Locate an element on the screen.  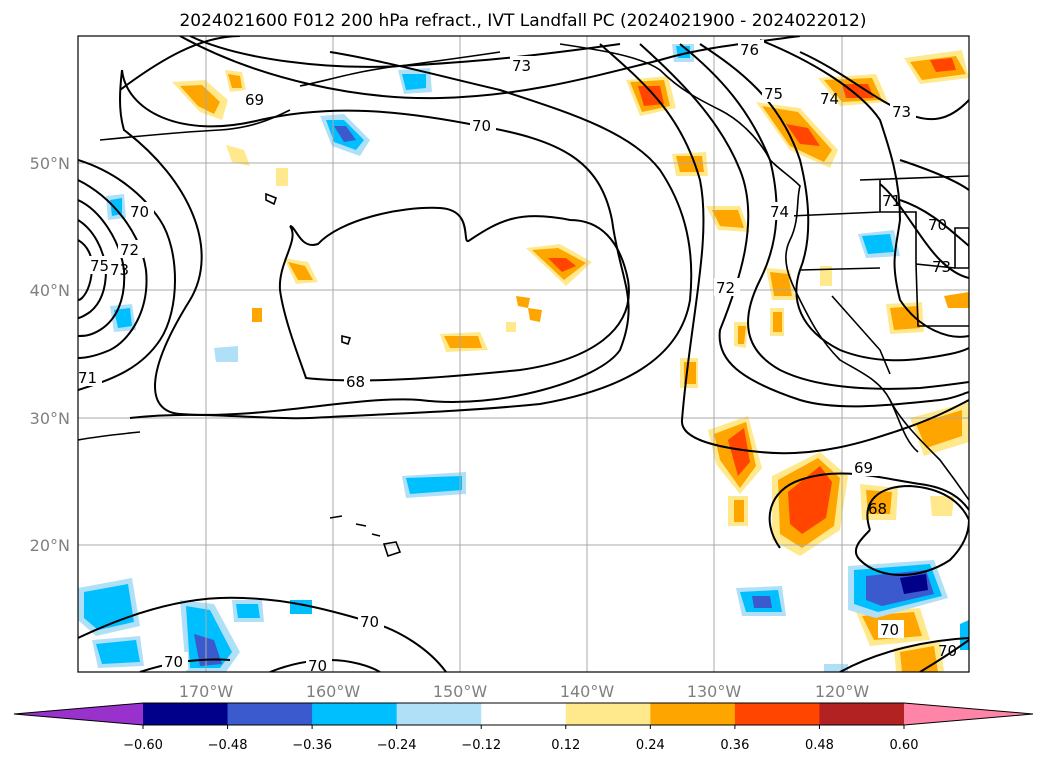
colorbar-tick-label: 0.60 is located at coordinates (904, 745).